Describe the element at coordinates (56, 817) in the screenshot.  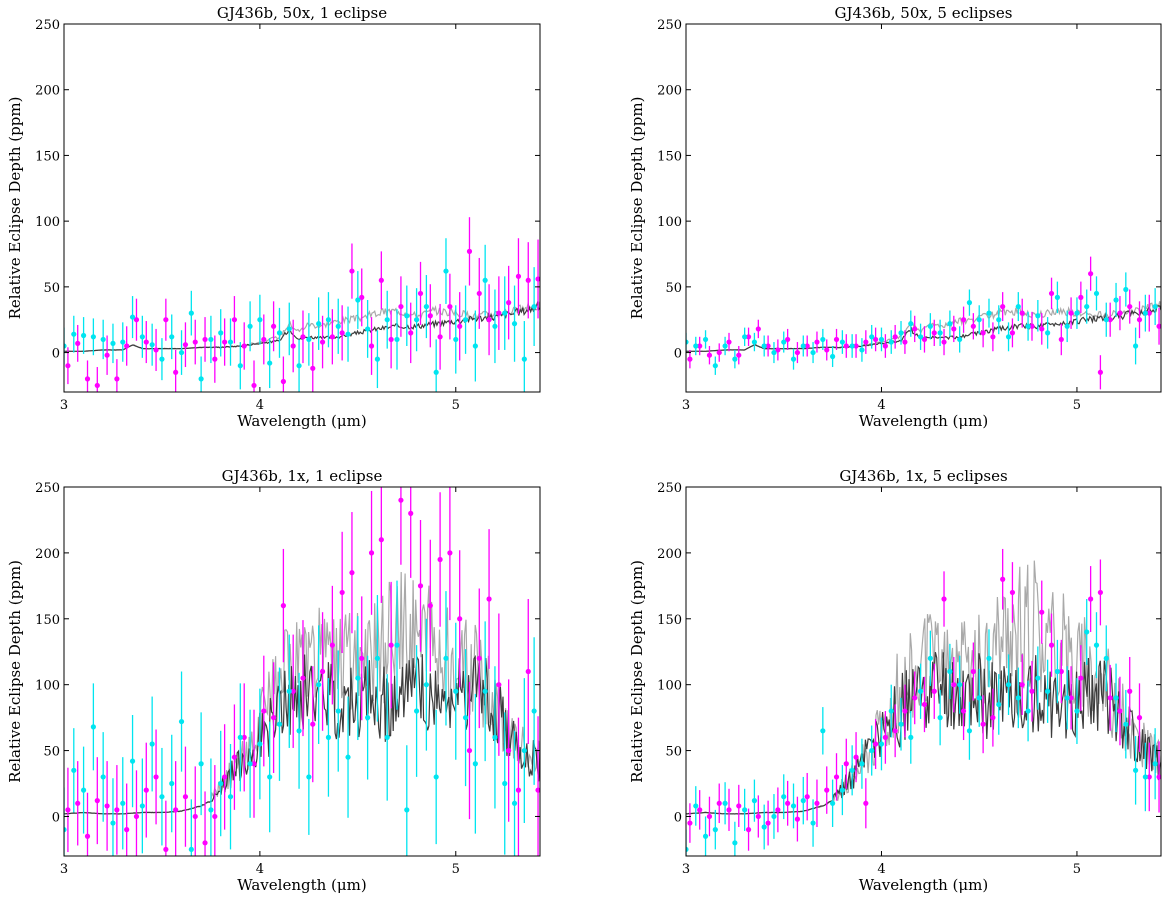
I see `y-tick-label: 0` at that location.